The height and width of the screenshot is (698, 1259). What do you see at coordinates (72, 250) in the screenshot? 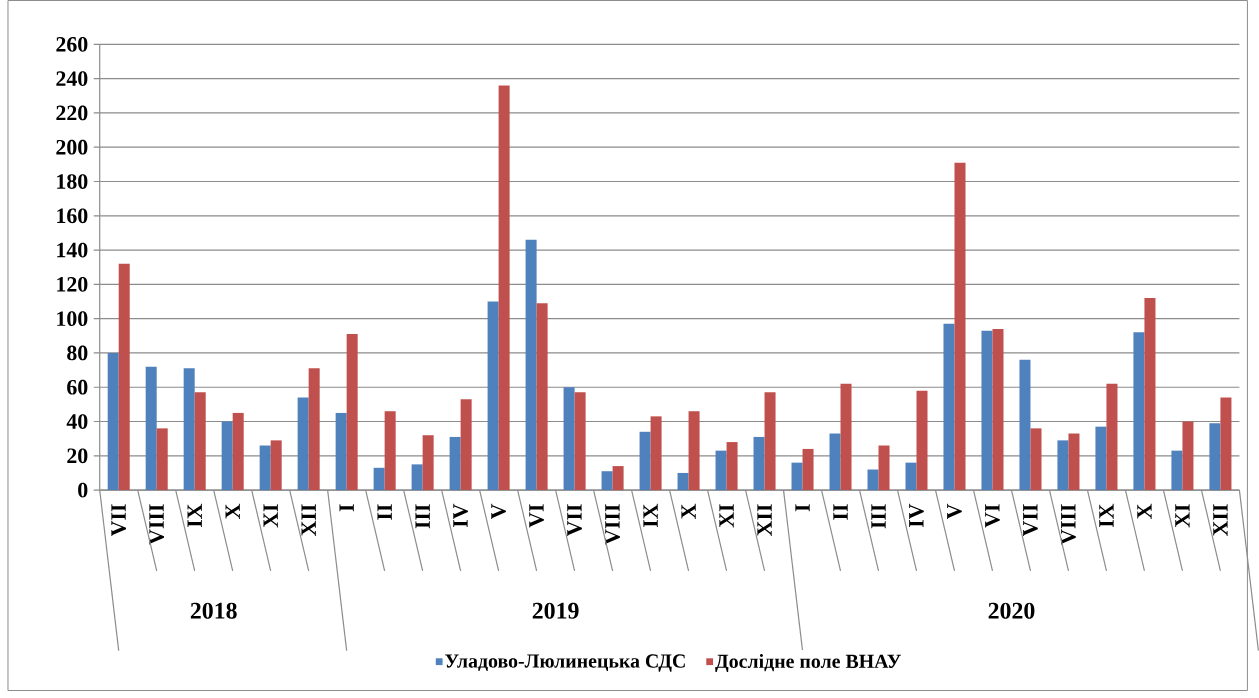
I see `y-tick-label: 140` at bounding box center [72, 250].